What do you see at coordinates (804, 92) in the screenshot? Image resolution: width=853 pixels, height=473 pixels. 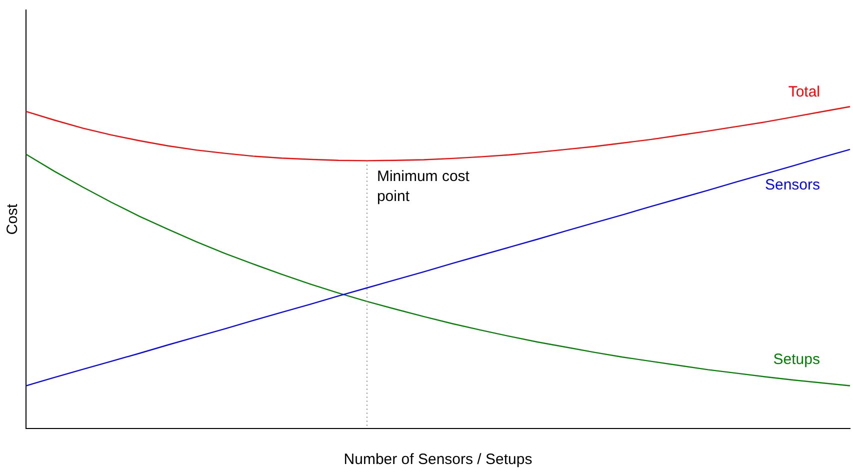 I see `series-label: Total` at bounding box center [804, 92].